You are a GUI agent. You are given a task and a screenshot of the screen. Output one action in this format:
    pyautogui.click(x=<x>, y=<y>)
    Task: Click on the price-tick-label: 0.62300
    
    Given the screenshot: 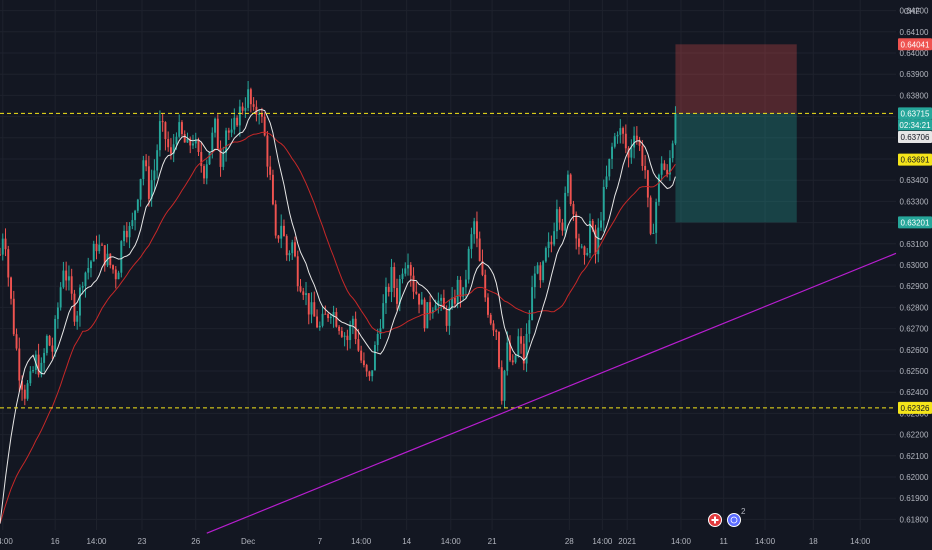 What is the action you would take?
    pyautogui.click(x=914, y=413)
    